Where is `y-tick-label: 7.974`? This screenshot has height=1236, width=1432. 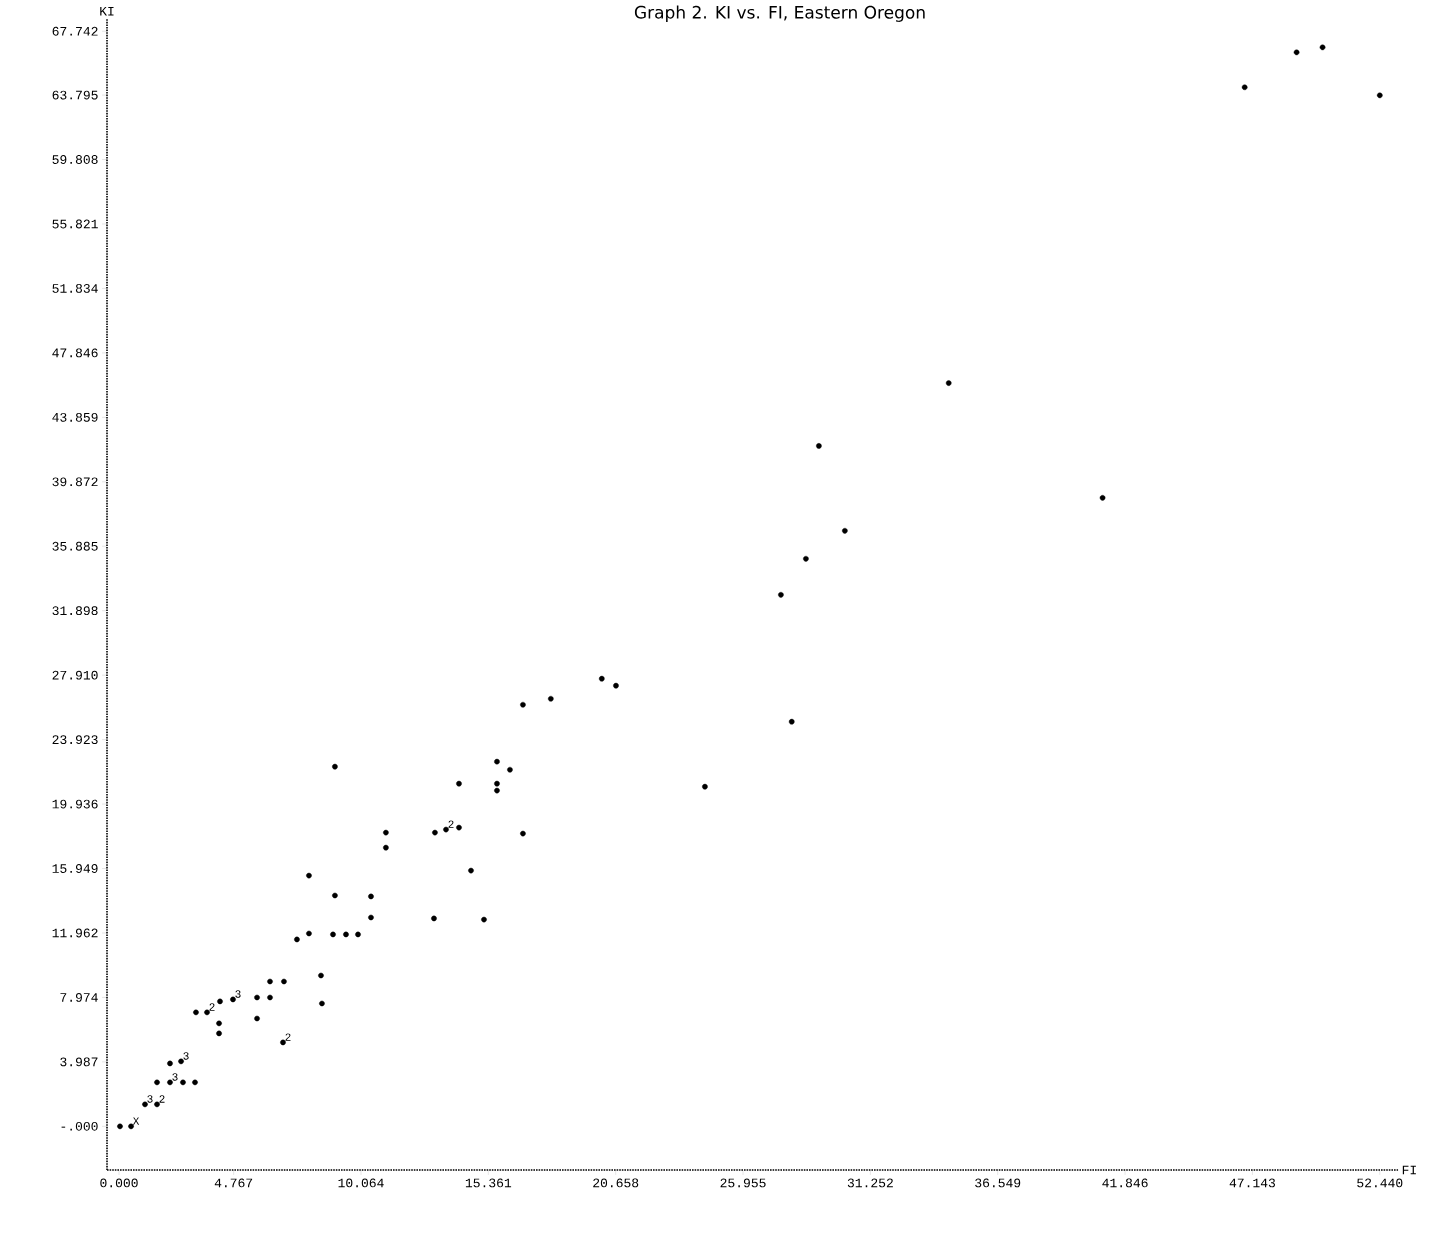 y-tick-label: 7.974 is located at coordinates (79, 997).